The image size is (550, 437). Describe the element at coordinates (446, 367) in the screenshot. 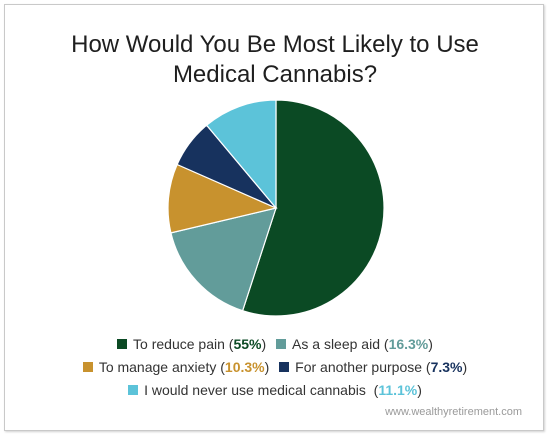

I see `legend-value-another-purpose: 7.3%` at that location.